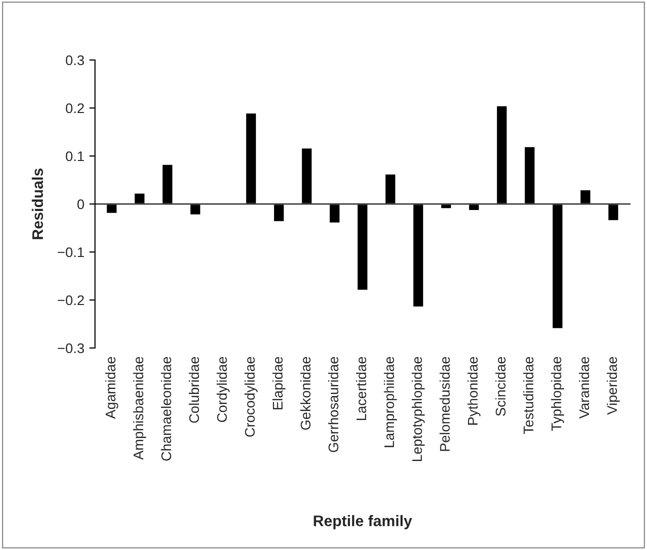  I want to click on x-tick-label: Gekkonidae, so click(305, 393).